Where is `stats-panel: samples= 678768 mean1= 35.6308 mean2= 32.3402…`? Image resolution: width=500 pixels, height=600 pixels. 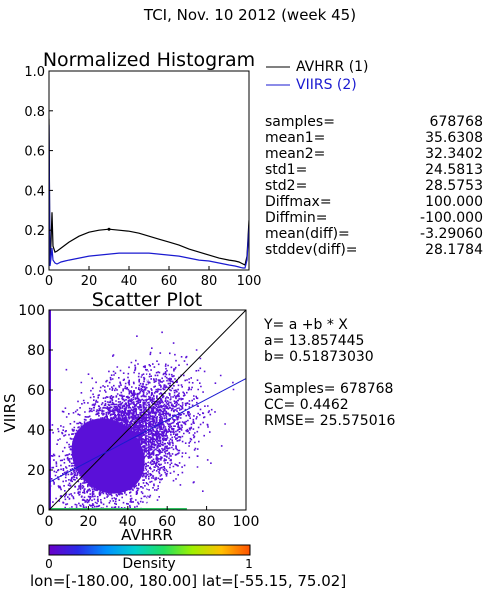
stats-panel: samples= 678768 mean1= 35.6308 mean2= 32.3402… is located at coordinates (374, 186).